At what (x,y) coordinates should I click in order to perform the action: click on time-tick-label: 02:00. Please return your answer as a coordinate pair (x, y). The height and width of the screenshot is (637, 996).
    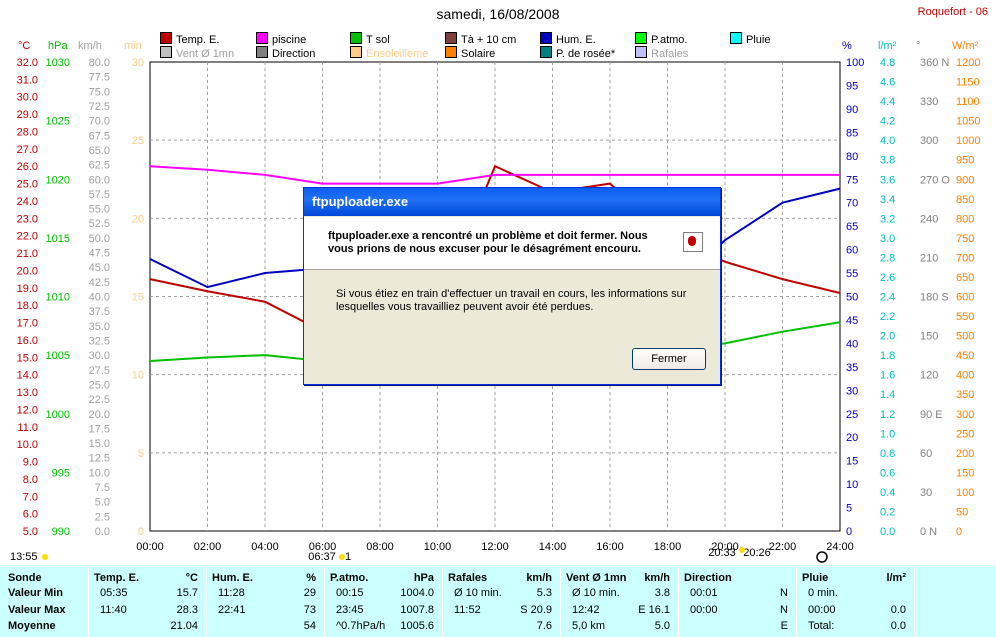
    Looking at the image, I should click on (208, 547).